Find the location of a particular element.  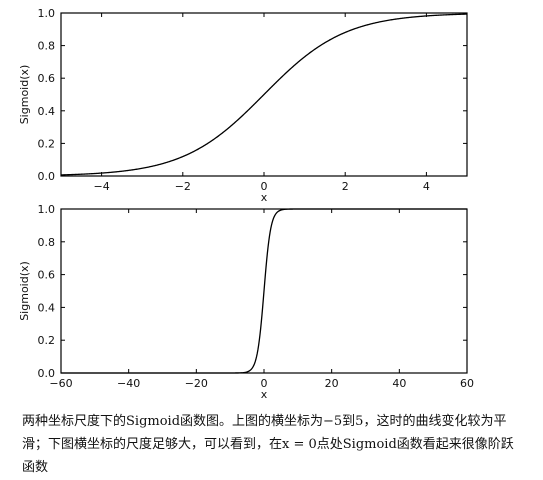

x-tick-label: 20 is located at coordinates (332, 383).